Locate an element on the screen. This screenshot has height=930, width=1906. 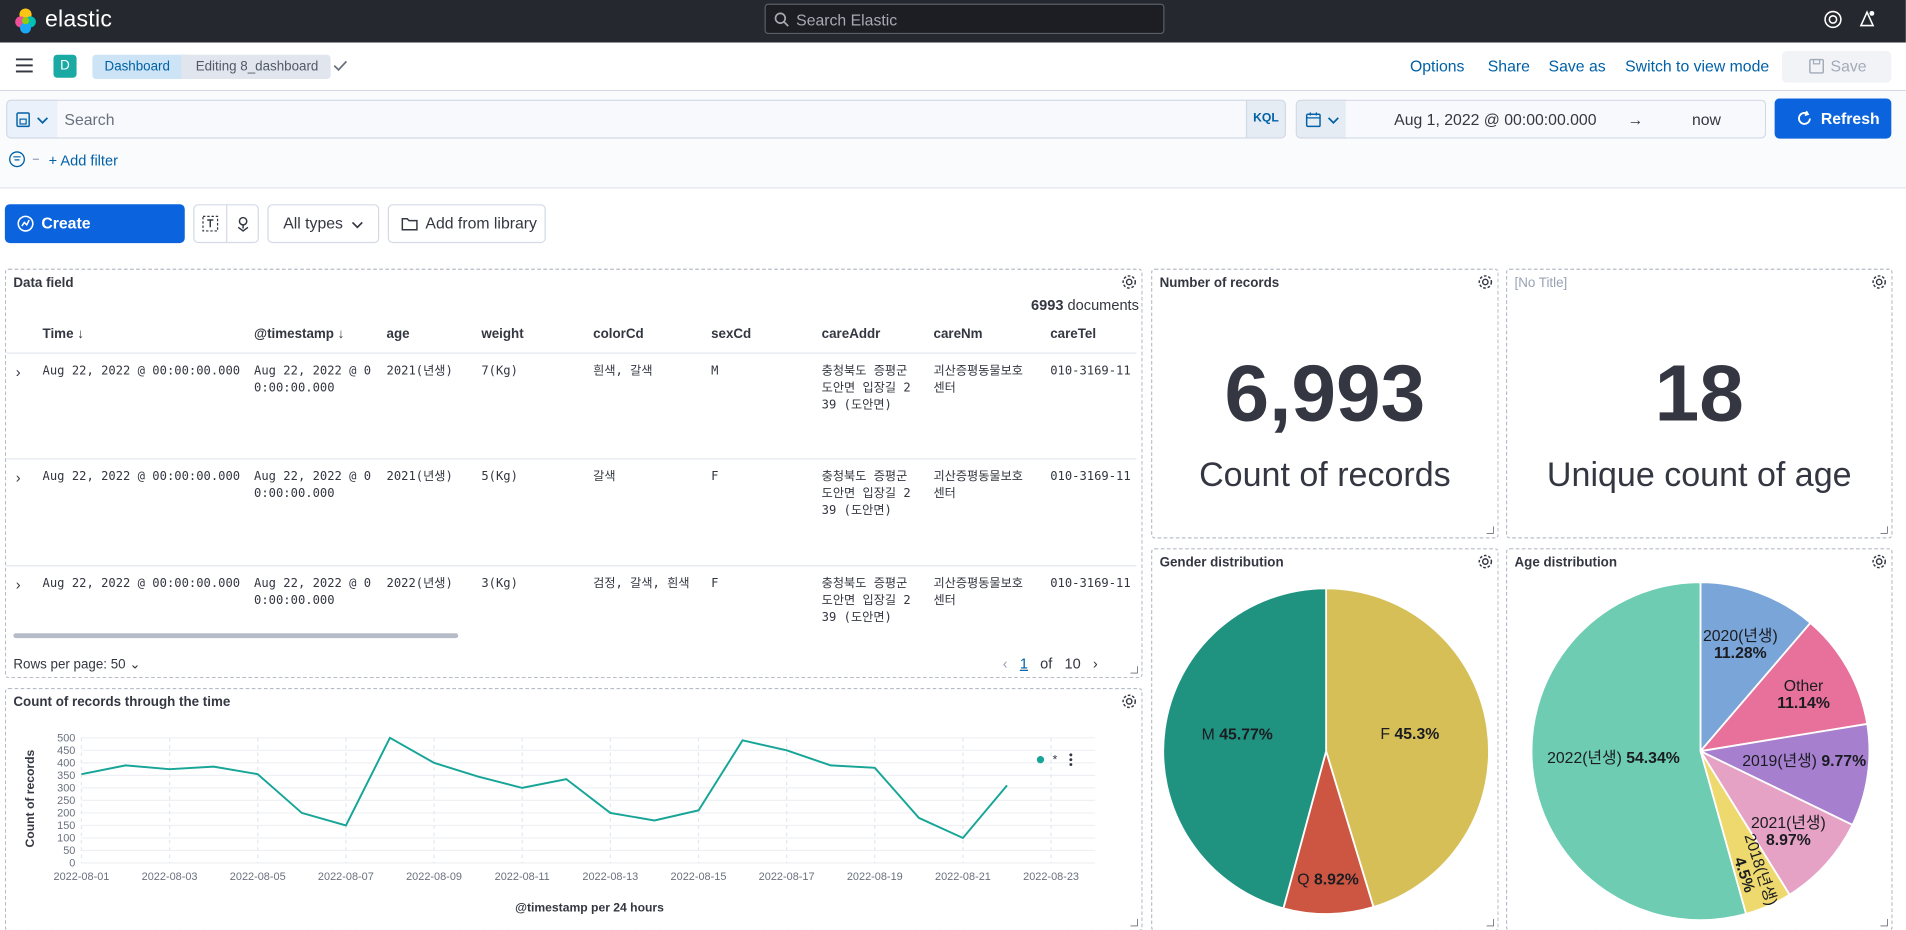
options-link: Options is located at coordinates (1437, 66).